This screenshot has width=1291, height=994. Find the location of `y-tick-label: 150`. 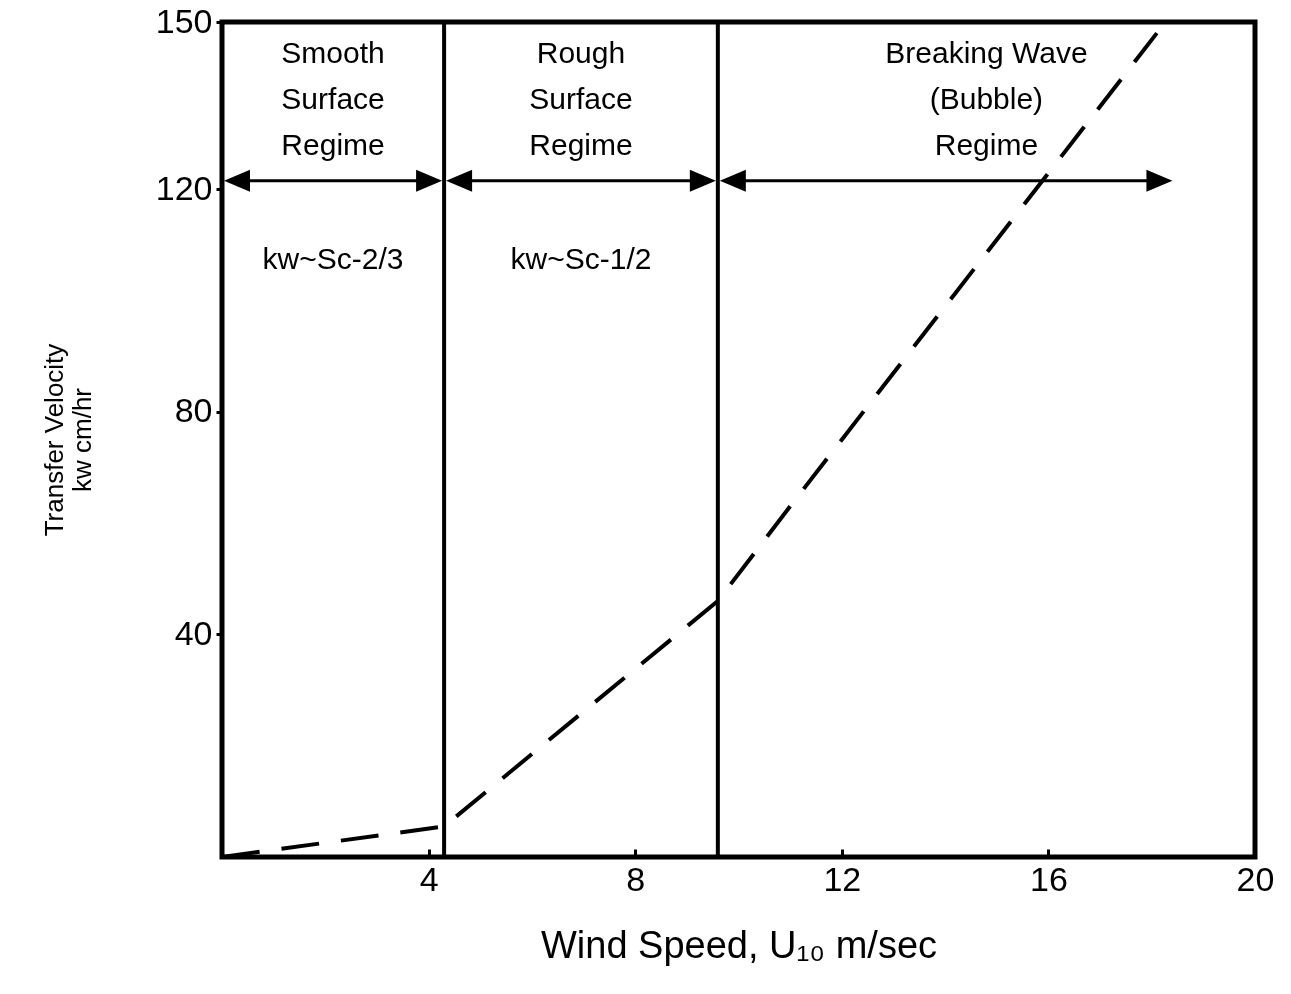

y-tick-label: 150 is located at coordinates (184, 20).